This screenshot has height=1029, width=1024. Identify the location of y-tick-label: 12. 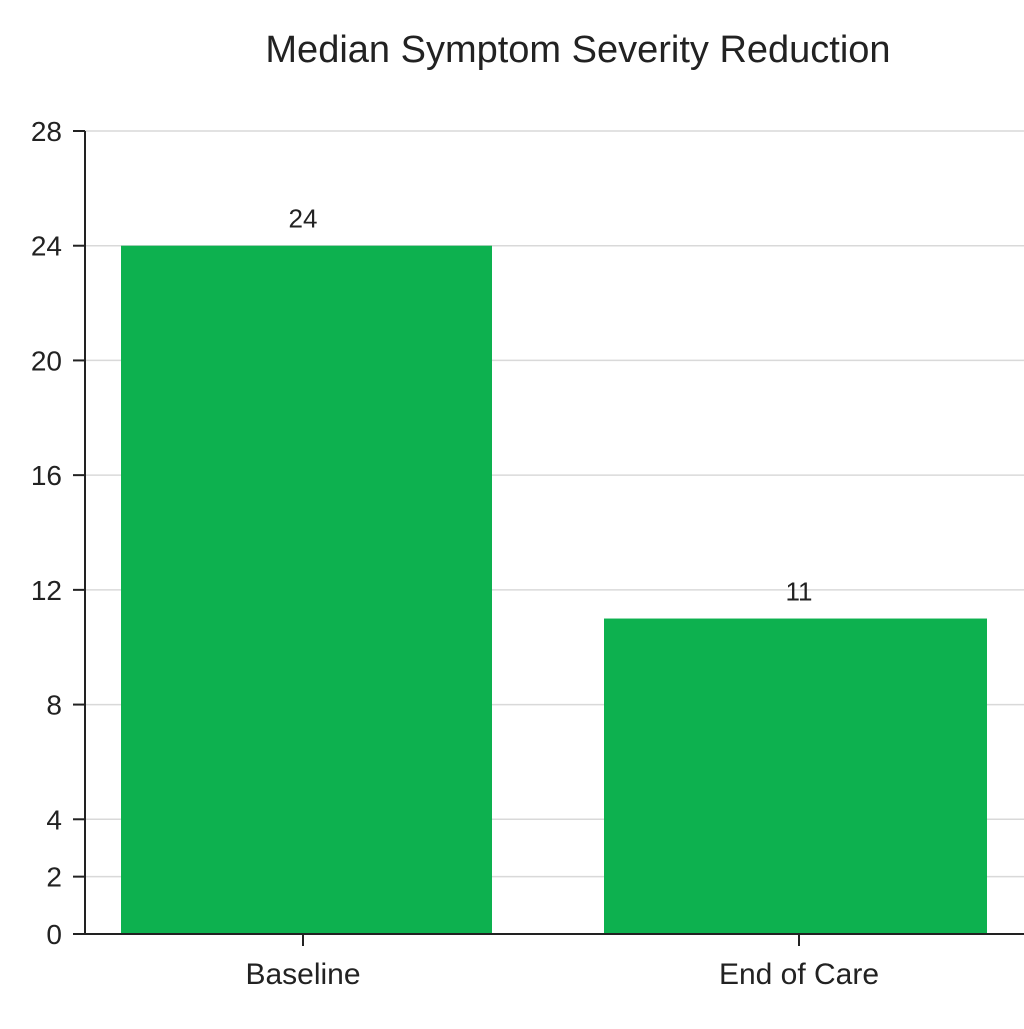
(46, 590).